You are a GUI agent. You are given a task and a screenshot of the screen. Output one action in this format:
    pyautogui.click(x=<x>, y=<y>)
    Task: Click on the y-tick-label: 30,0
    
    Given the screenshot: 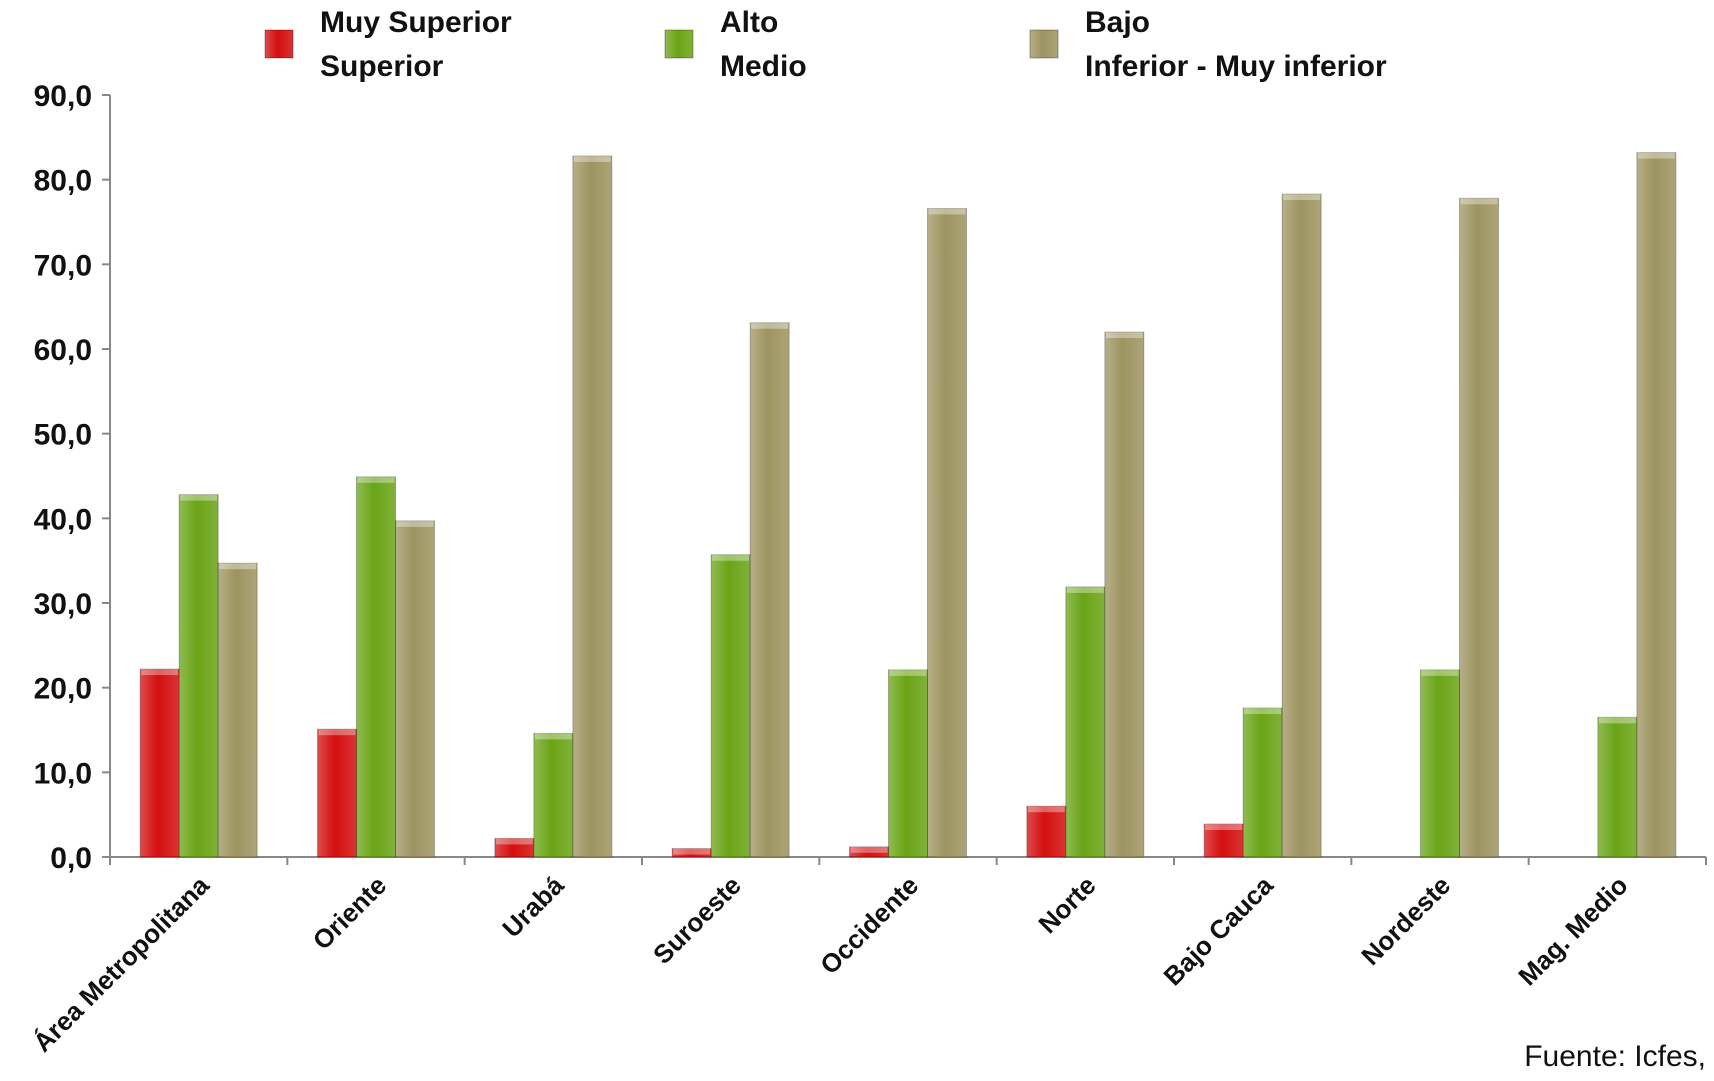 What is the action you would take?
    pyautogui.click(x=63, y=604)
    